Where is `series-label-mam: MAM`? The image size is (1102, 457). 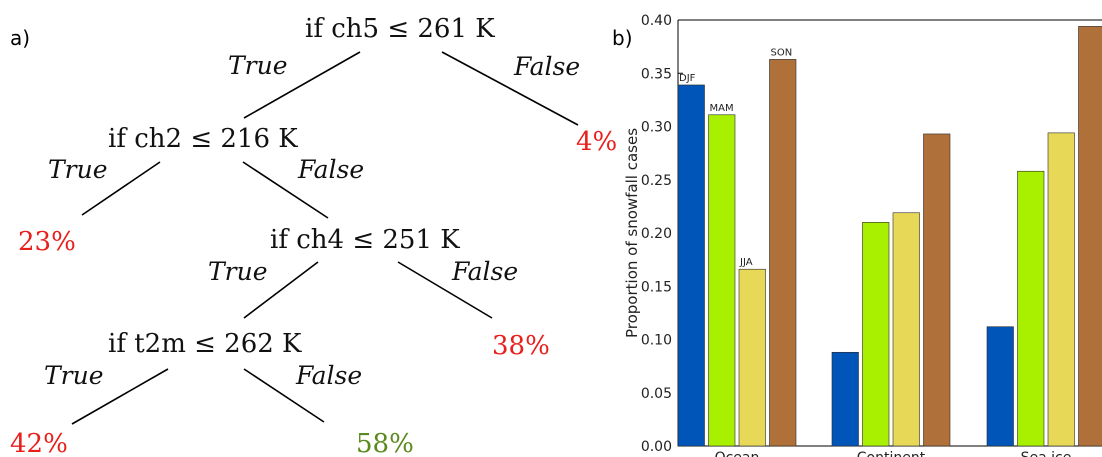 series-label-mam: MAM is located at coordinates (722, 108).